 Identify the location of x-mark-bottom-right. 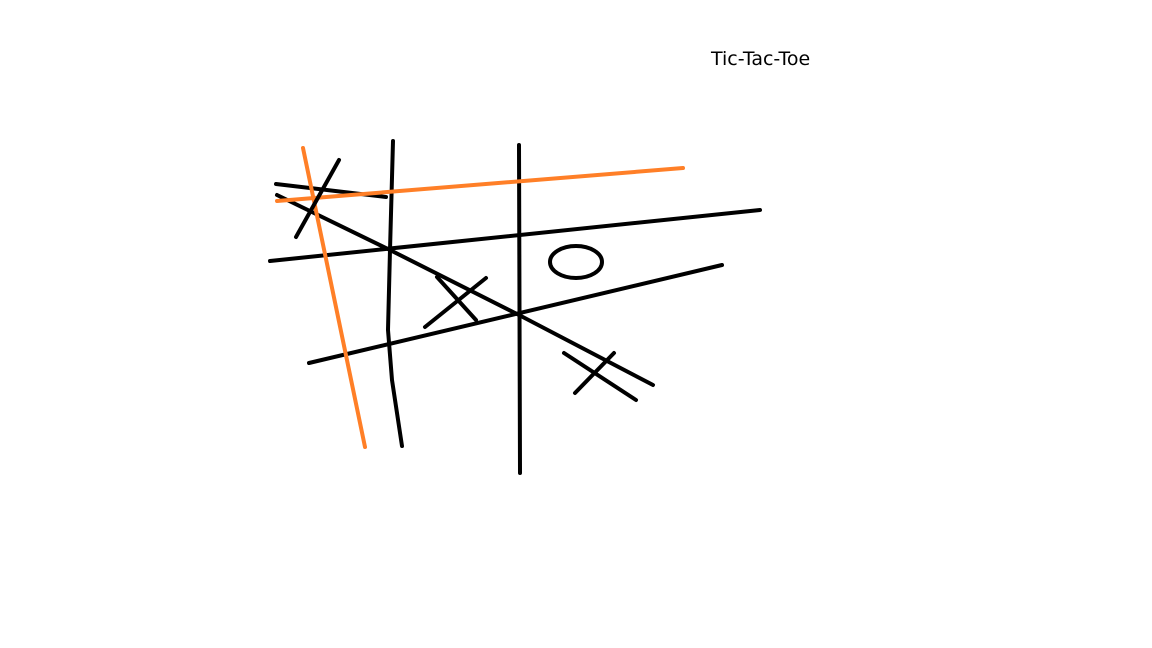
(600, 376).